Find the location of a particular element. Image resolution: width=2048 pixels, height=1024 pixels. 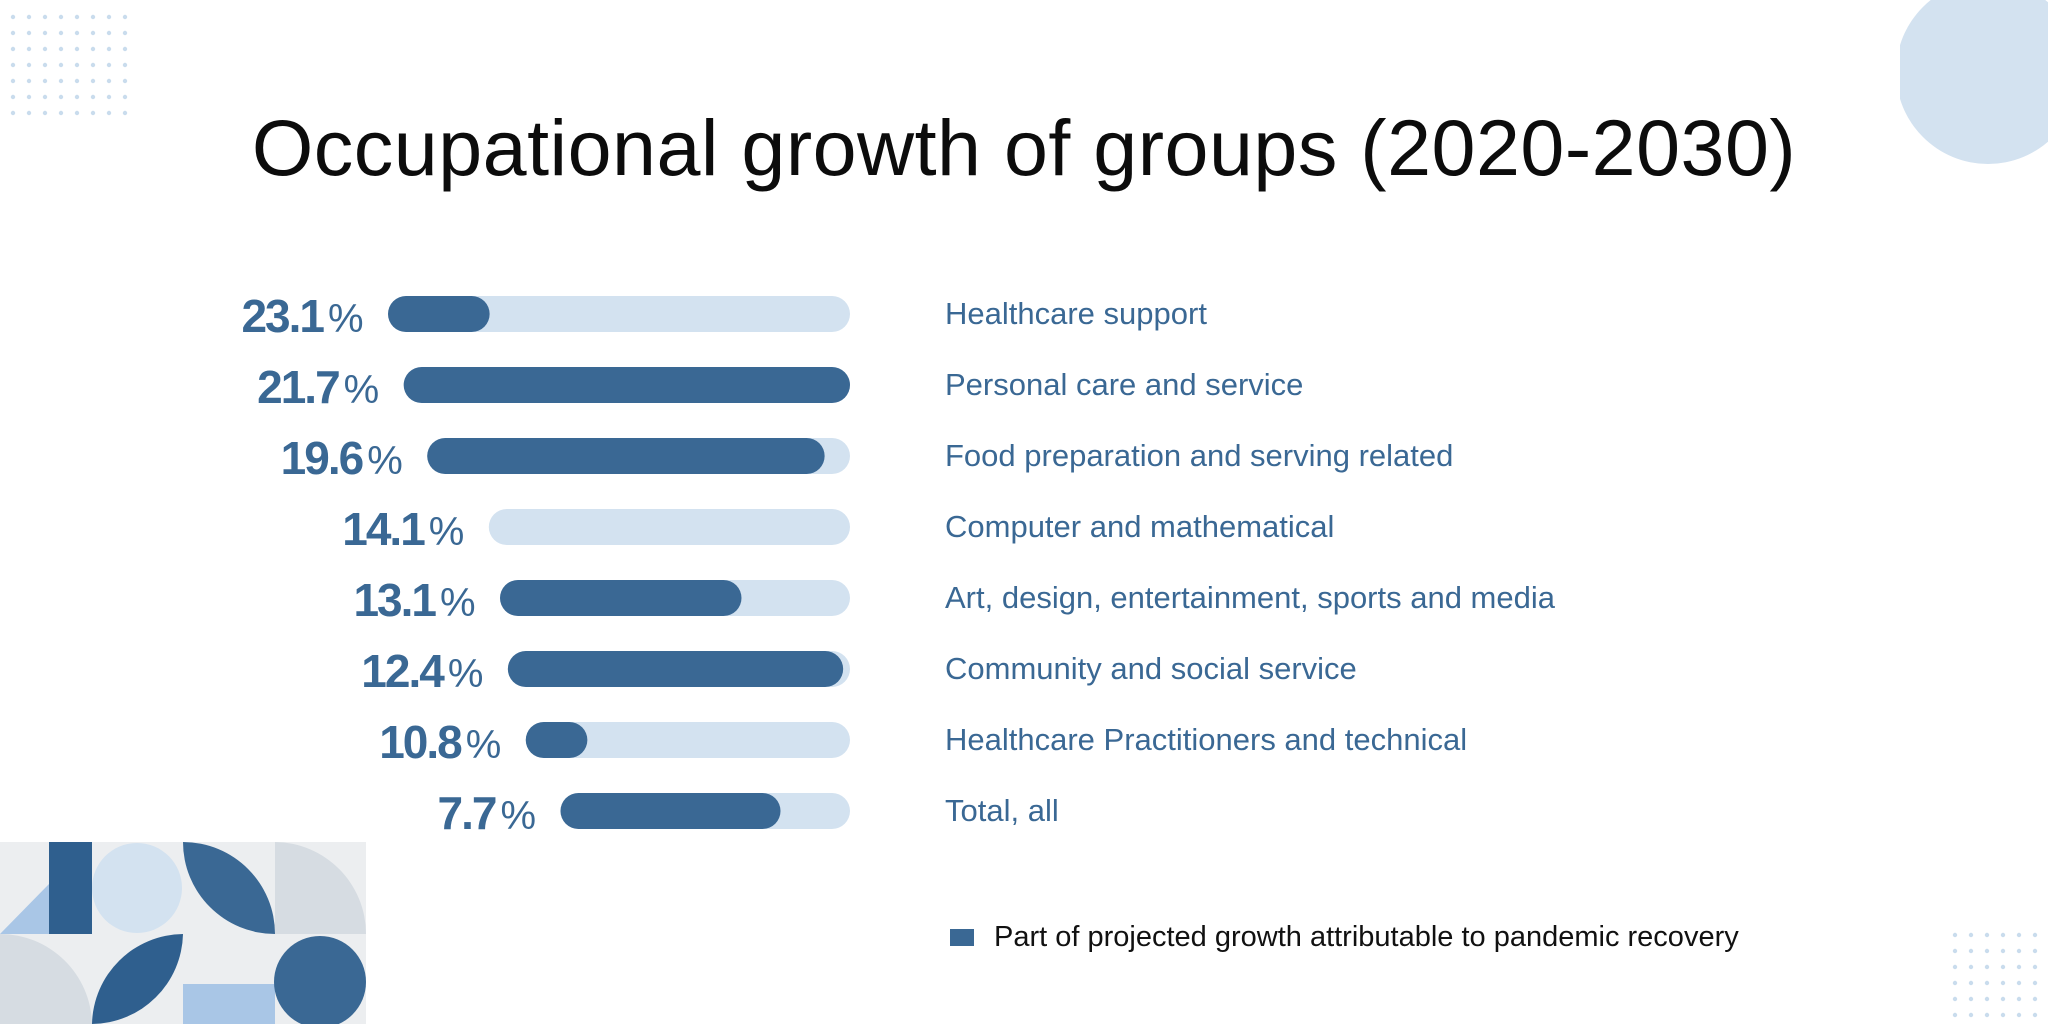

value-label: 14.1 is located at coordinates (383, 529).